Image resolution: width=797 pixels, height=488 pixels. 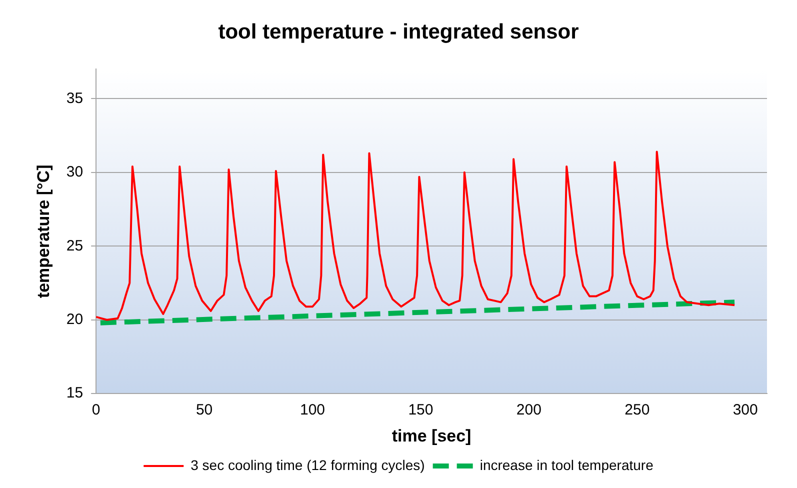 I want to click on x-tick-label: 150, so click(x=421, y=410).